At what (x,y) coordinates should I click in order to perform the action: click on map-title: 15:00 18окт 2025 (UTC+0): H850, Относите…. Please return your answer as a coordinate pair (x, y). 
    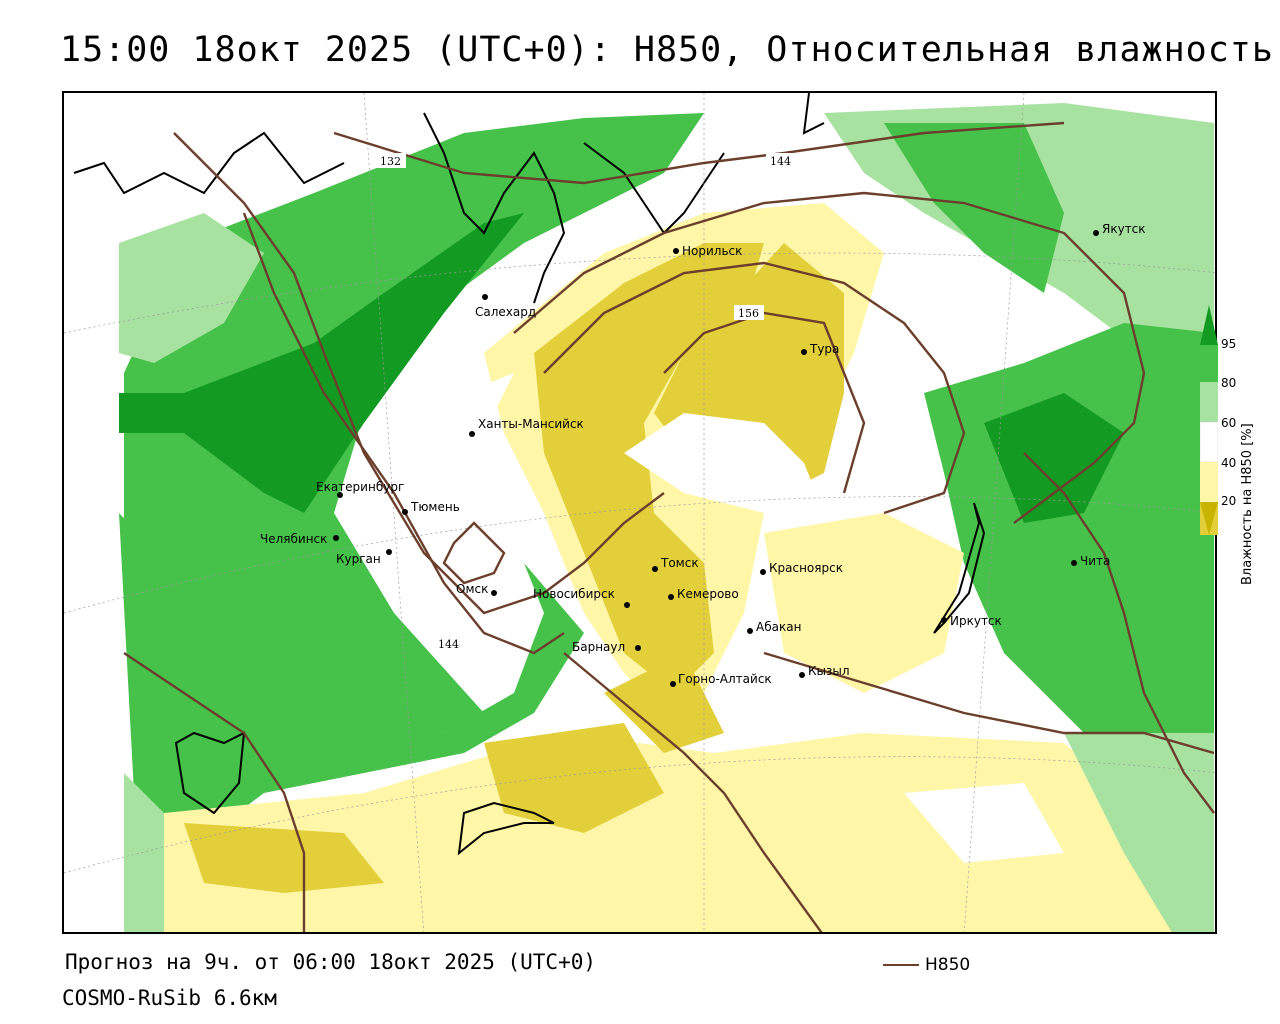
    Looking at the image, I should click on (667, 50).